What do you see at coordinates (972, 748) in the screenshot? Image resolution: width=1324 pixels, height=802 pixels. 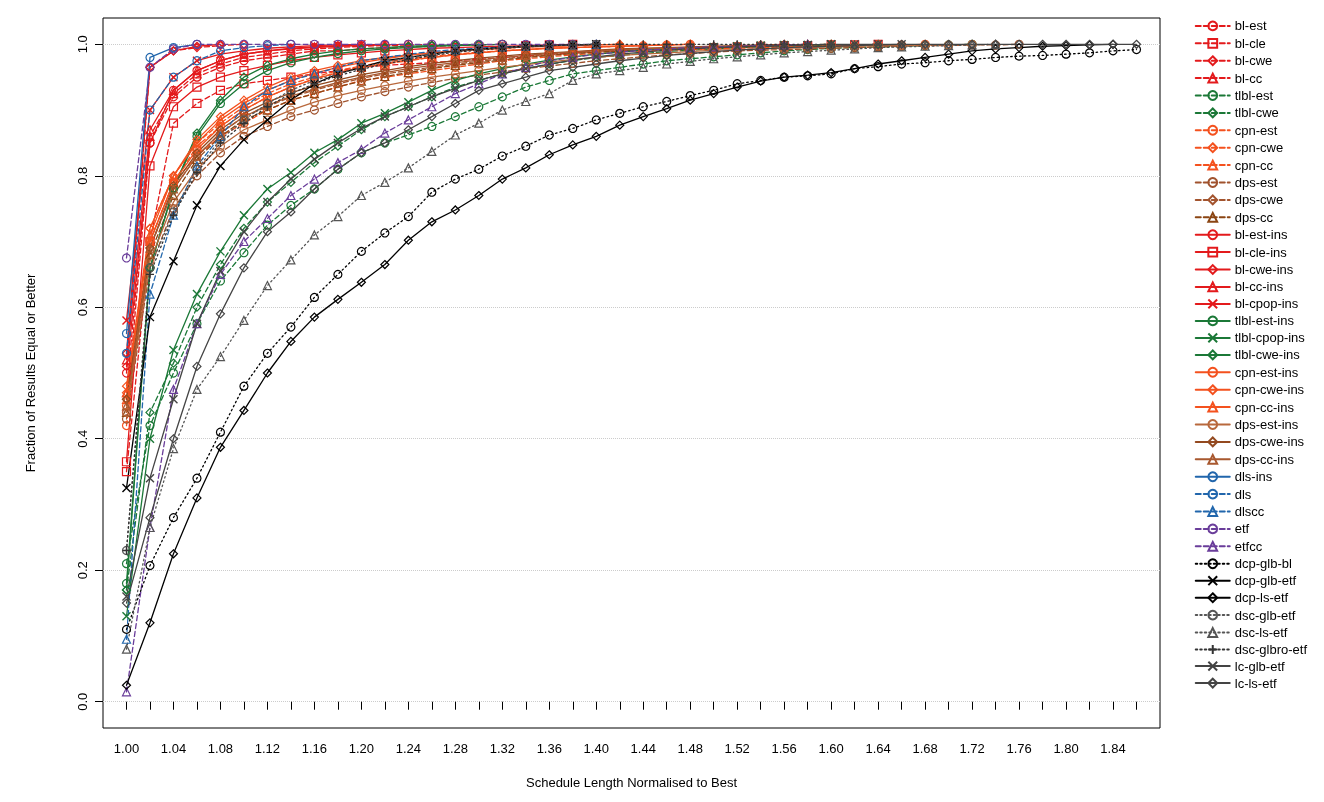 I see `x-tick-label: 1.72` at bounding box center [972, 748].